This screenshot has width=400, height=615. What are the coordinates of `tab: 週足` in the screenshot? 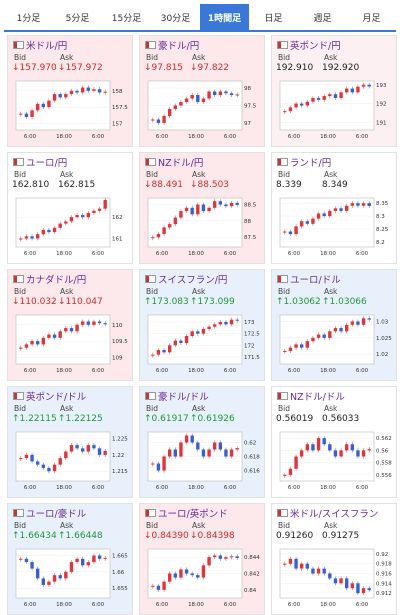 It's located at (322, 18).